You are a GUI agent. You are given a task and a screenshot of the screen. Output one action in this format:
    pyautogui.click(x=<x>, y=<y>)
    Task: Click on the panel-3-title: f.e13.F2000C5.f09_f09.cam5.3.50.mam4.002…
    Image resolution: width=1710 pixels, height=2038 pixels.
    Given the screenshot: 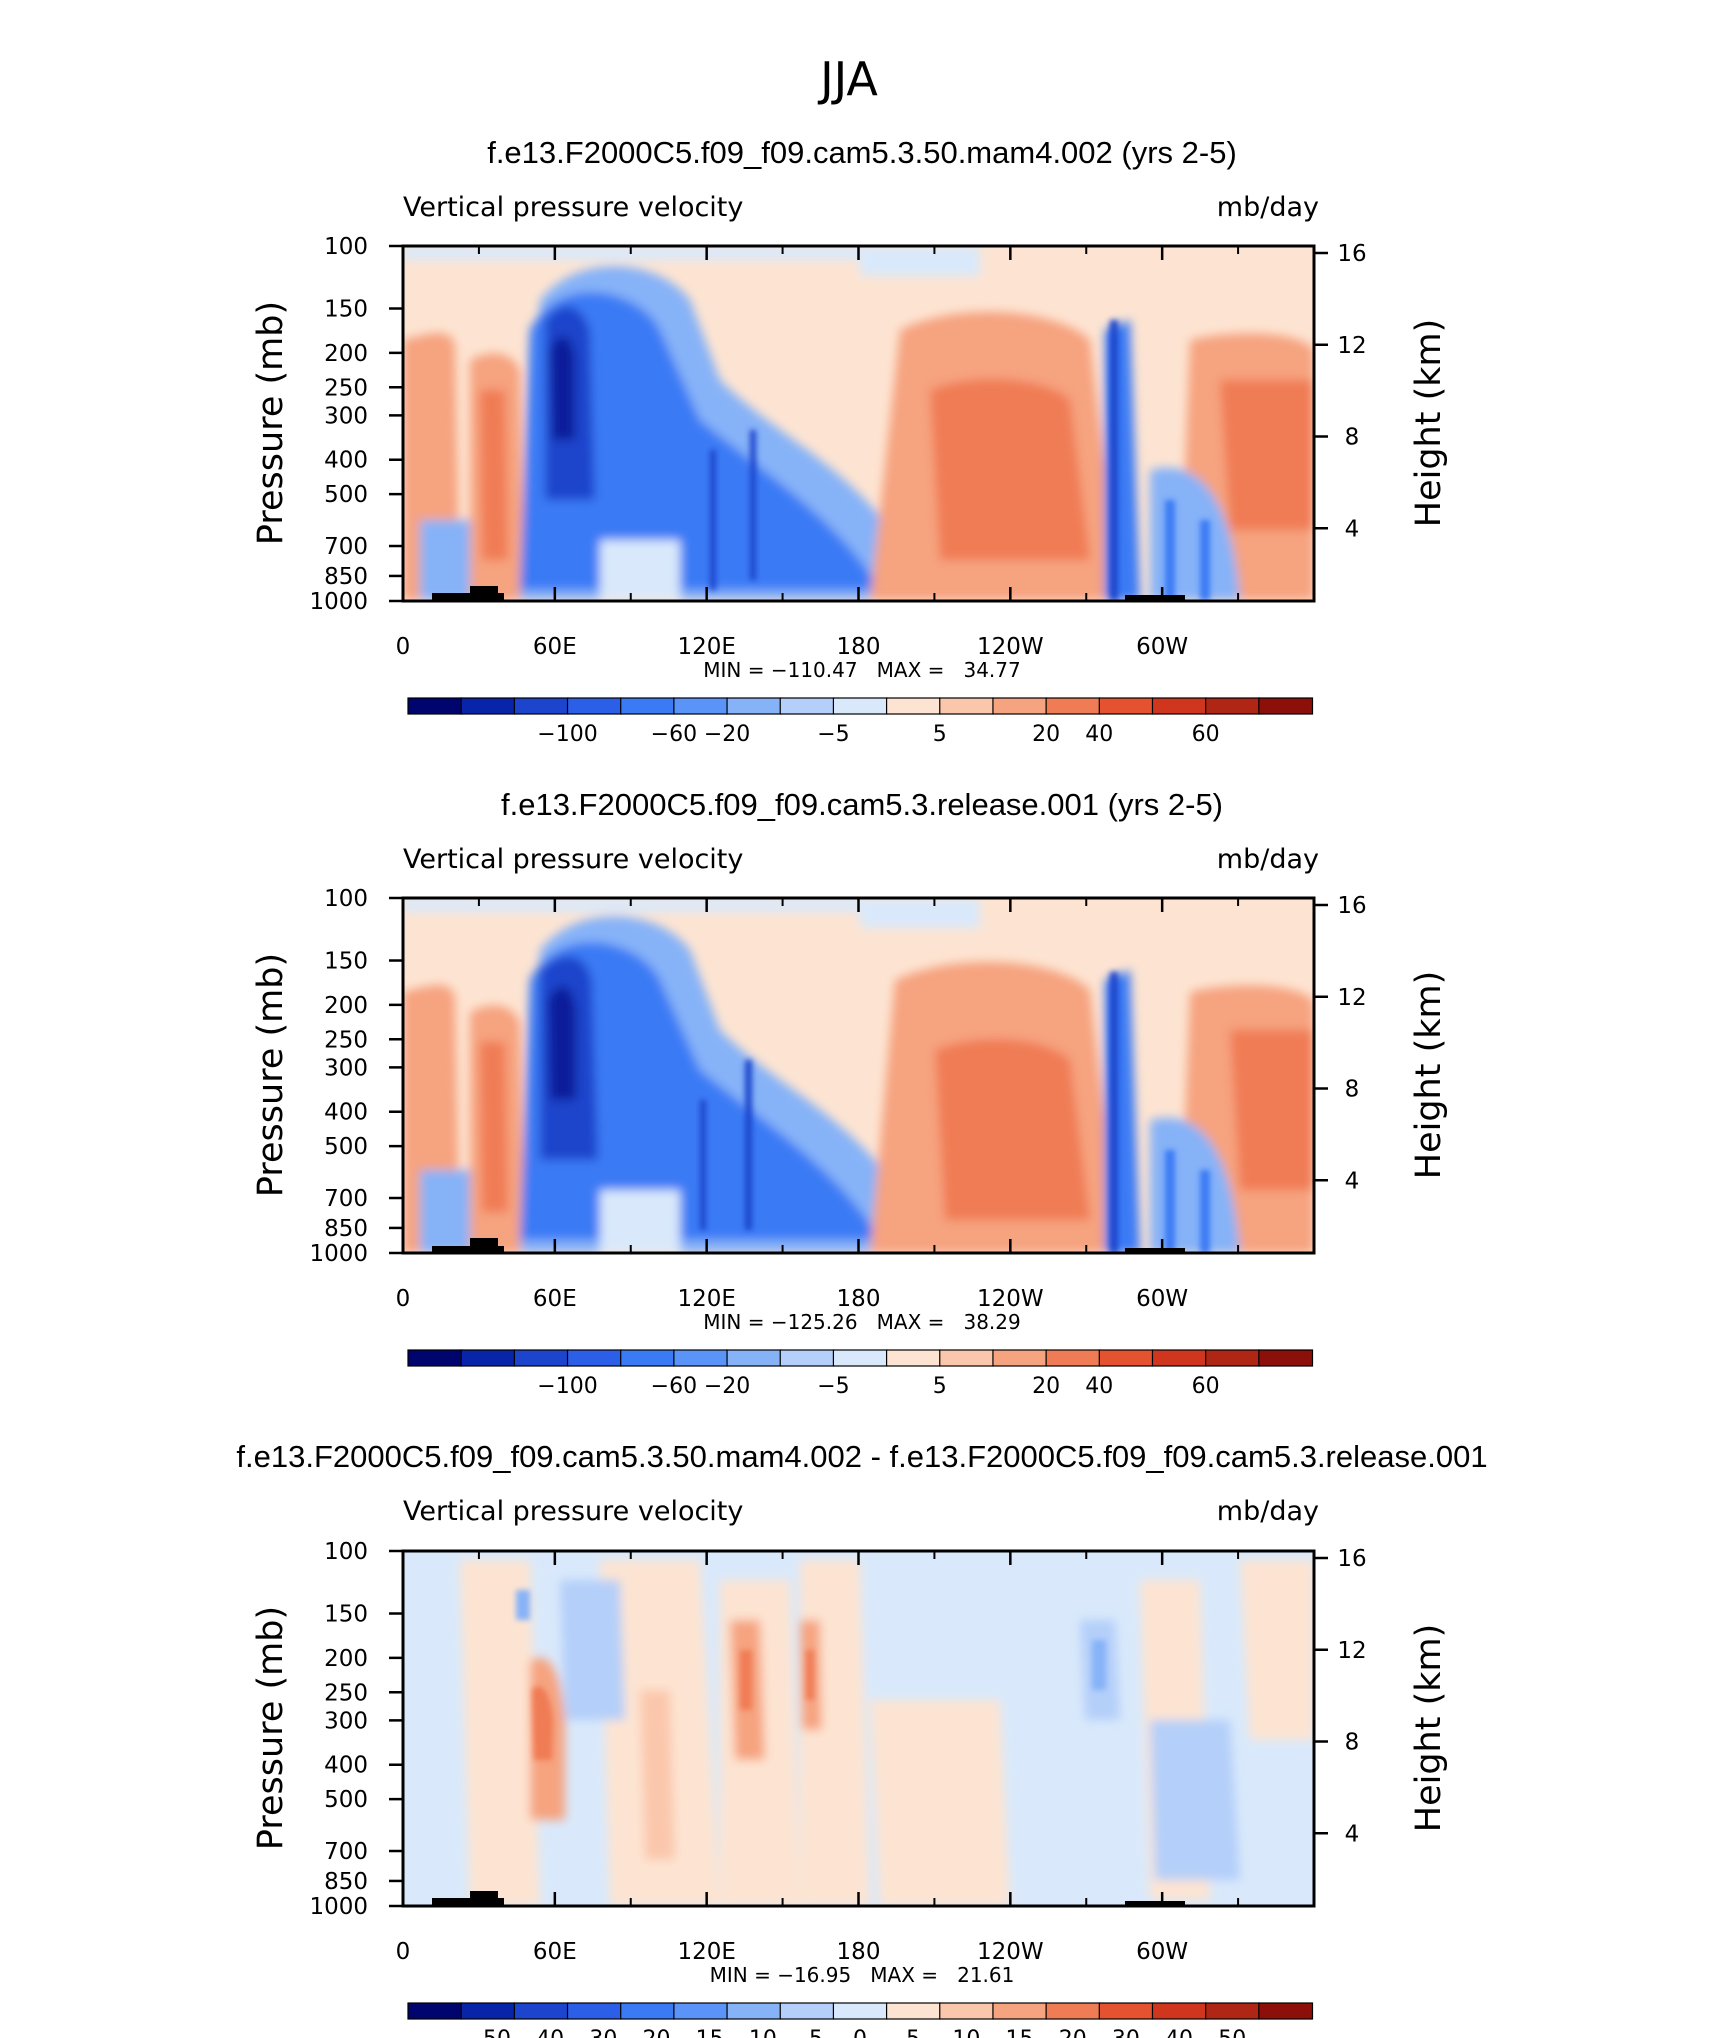 What is the action you would take?
    pyautogui.click(x=861, y=1456)
    